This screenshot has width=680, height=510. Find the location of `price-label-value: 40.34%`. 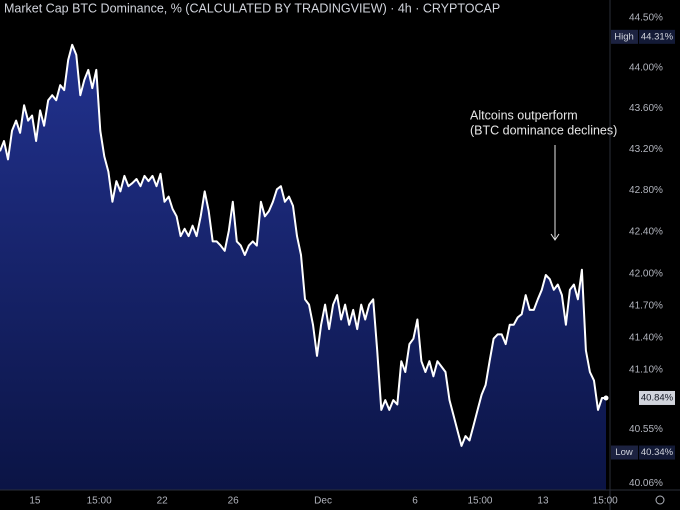

price-label-value: 40.34% is located at coordinates (657, 452).